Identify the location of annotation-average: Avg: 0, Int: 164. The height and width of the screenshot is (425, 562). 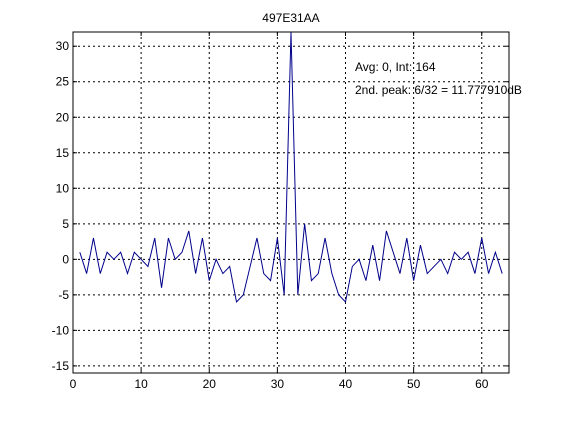
(395, 67).